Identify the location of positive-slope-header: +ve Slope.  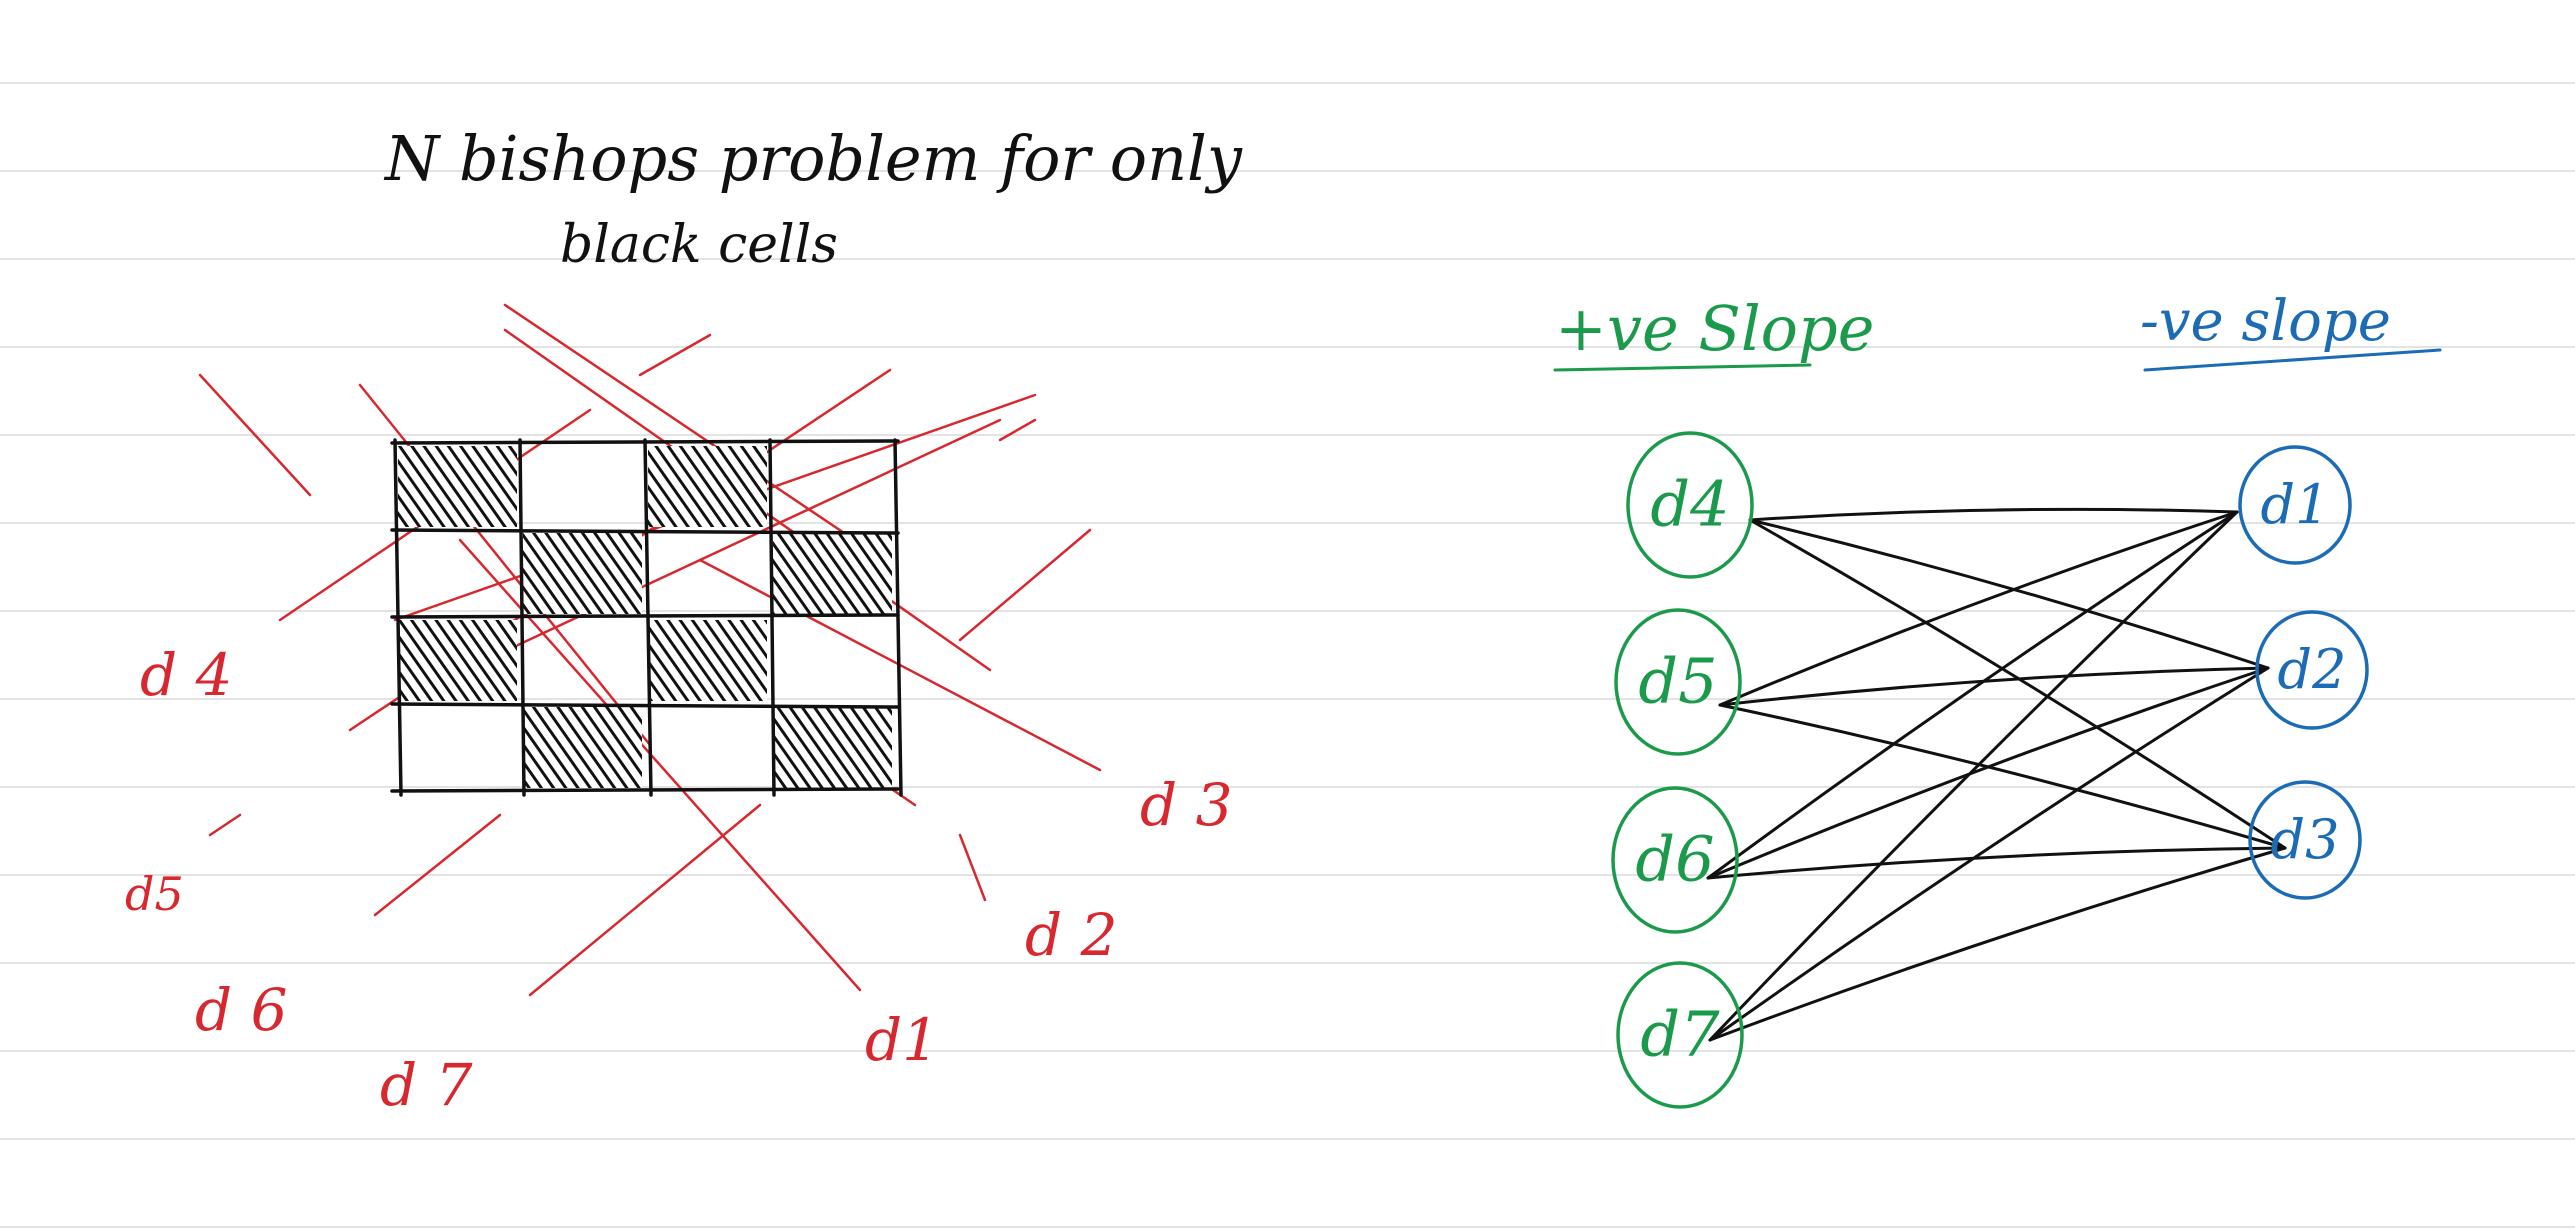
(1714, 328).